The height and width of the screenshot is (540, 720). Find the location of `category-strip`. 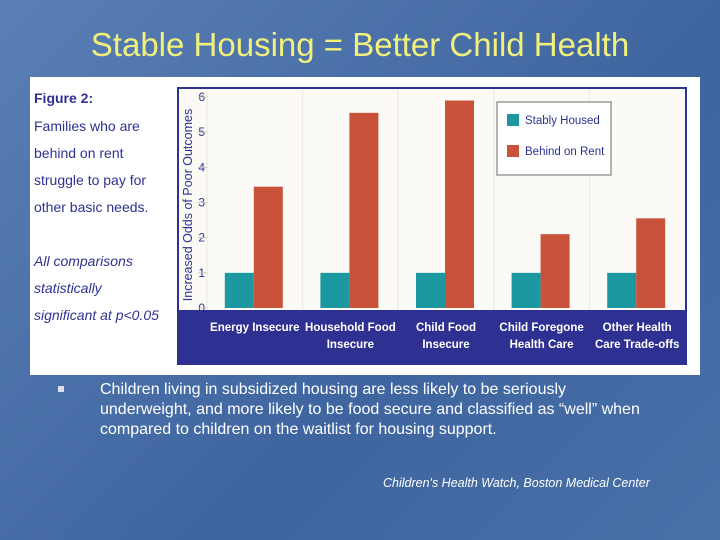

category-strip is located at coordinates (432, 337).